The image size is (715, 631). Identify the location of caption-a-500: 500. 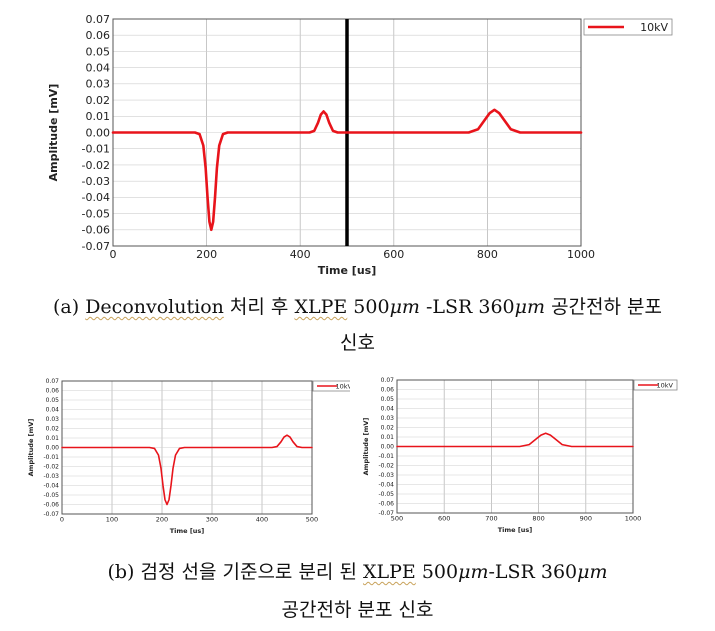
(368, 307).